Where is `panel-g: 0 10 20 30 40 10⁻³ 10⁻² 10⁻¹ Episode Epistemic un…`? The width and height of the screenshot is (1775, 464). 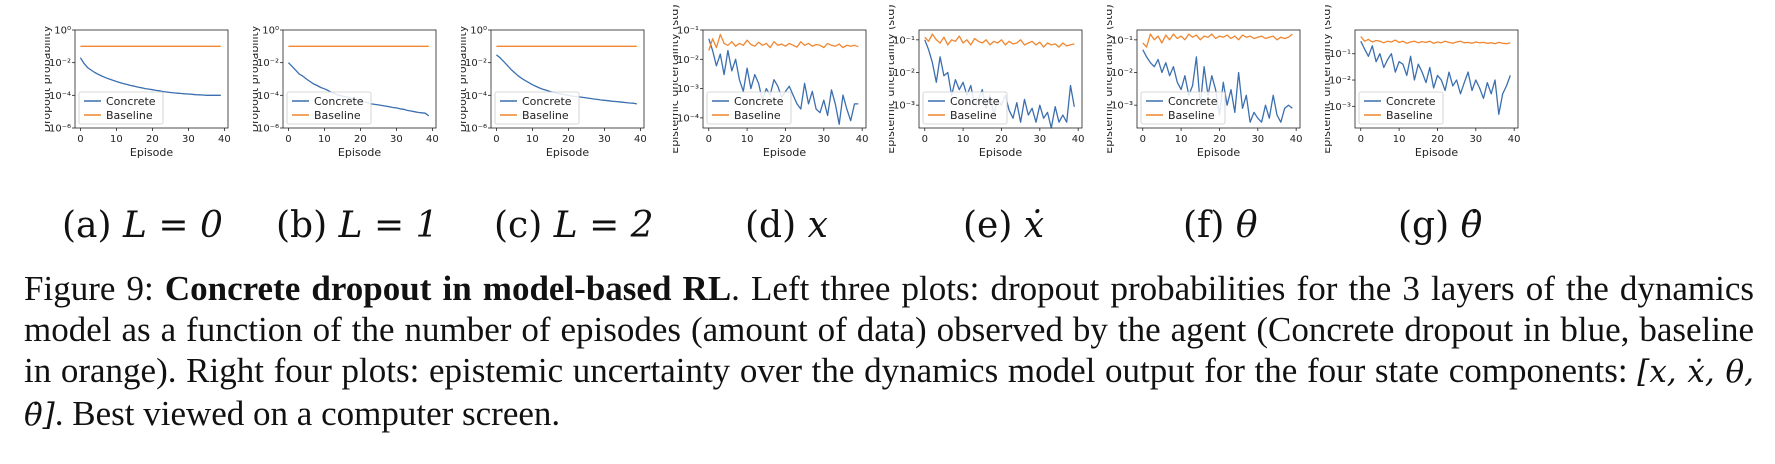 panel-g: 0 10 20 30 40 10⁻³ 10⁻² 10⁻¹ Episode Epistemic un… is located at coordinates (1430, 82).